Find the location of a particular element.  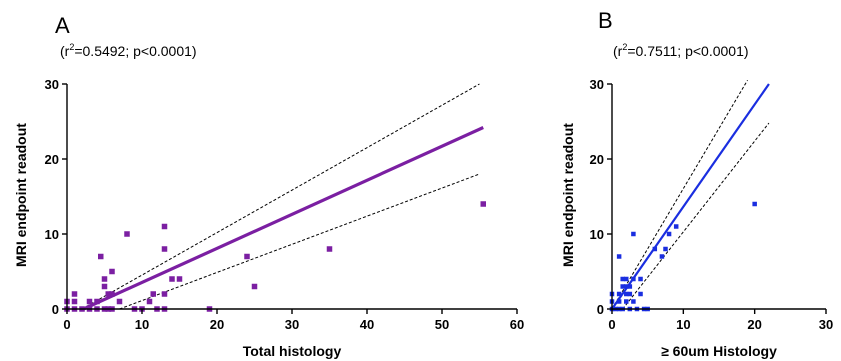

panel-a-x-tick-label: 10 is located at coordinates (142, 324).